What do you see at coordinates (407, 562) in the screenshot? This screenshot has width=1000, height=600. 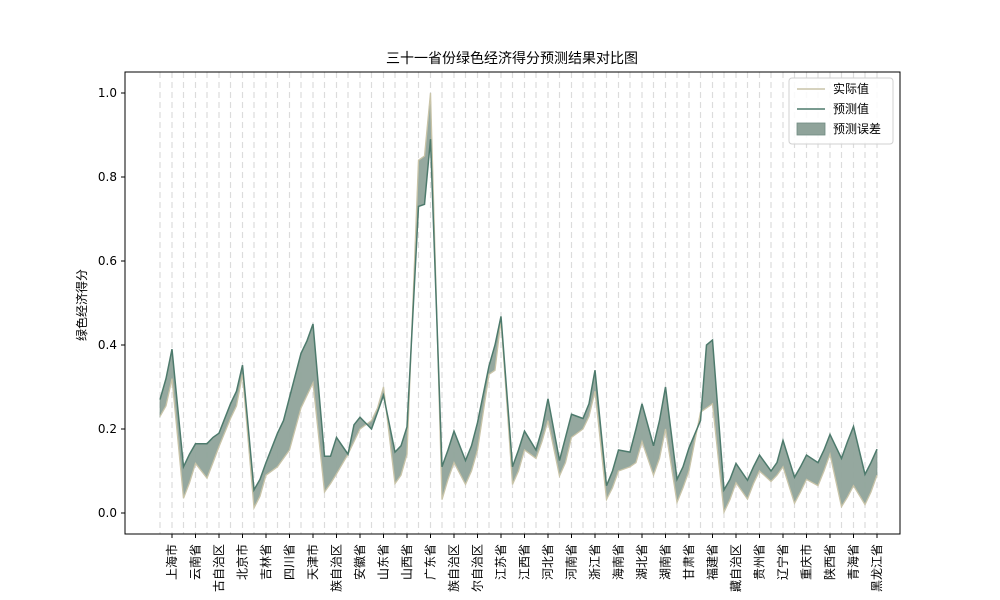 I see `x-tick-label: 山西省` at bounding box center [407, 562].